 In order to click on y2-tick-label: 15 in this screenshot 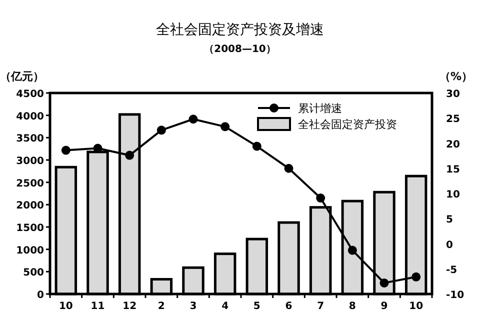, I will do `click(453, 170)`.